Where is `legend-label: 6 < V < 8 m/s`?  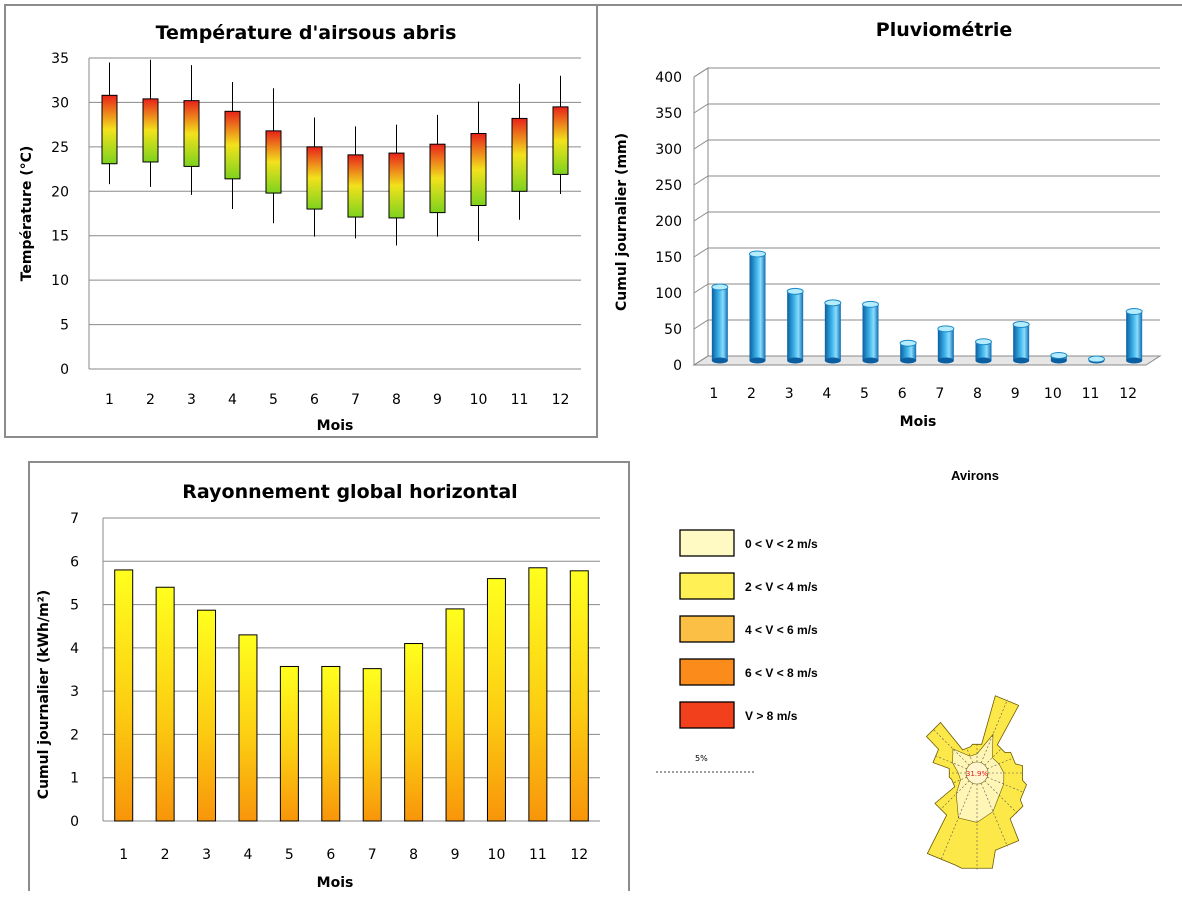
legend-label: 6 < V < 8 m/s is located at coordinates (781, 673).